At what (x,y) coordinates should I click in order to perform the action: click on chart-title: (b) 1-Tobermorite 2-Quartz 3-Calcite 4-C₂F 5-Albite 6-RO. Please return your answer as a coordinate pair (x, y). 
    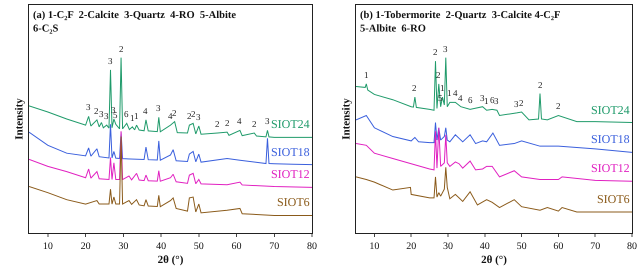
    Looking at the image, I should click on (461, 22).